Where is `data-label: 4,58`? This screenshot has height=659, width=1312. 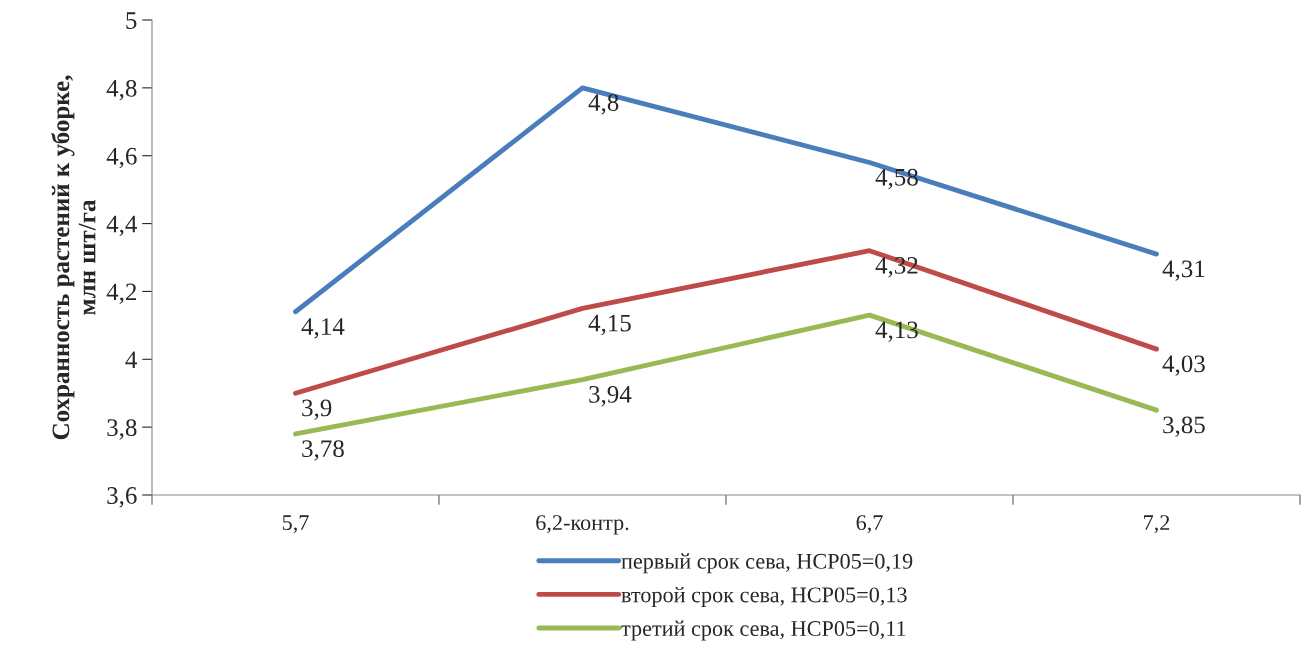 data-label: 4,58 is located at coordinates (896, 179).